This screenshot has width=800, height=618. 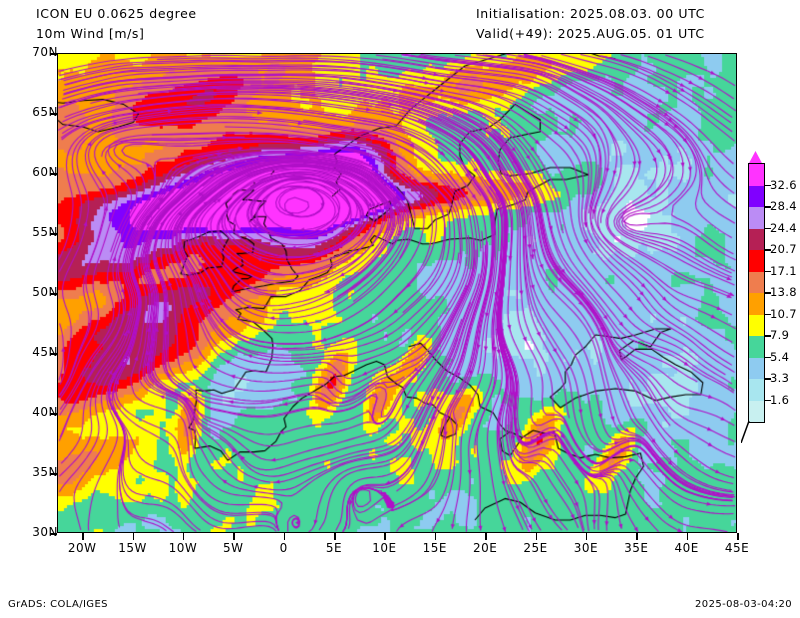 What do you see at coordinates (737, 548) in the screenshot?
I see `longitude-tick-label-13: 45E` at bounding box center [737, 548].